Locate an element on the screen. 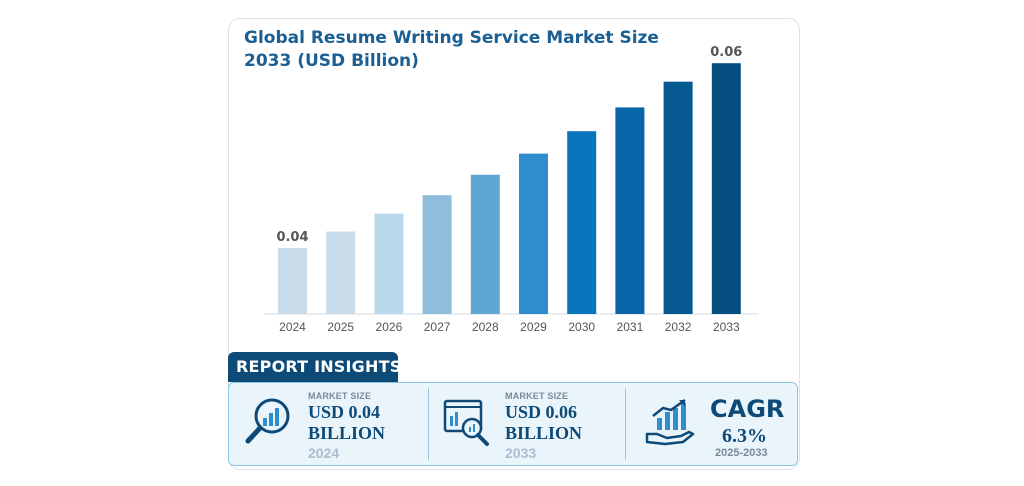  dashboard-magnifier-icon is located at coordinates (466, 422).